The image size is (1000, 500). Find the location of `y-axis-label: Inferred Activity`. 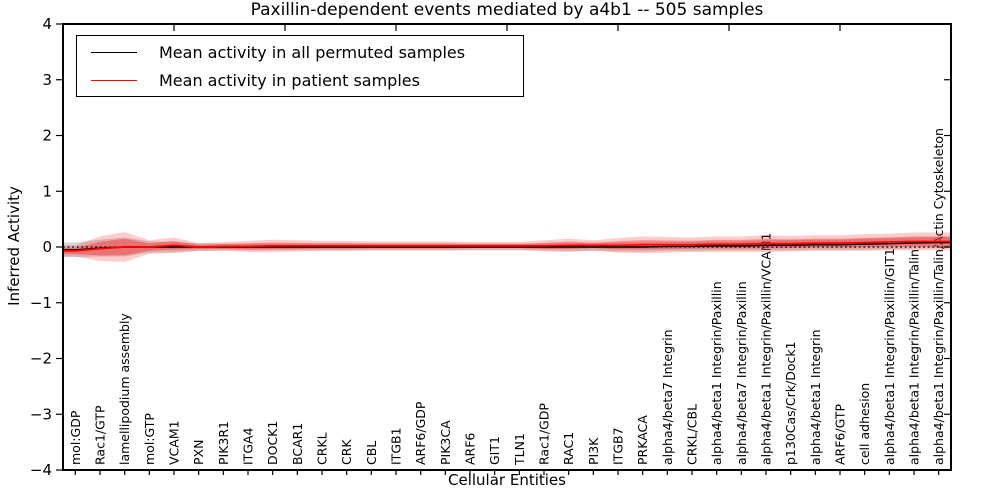

y-axis-label: Inferred Activity is located at coordinates (14, 246).